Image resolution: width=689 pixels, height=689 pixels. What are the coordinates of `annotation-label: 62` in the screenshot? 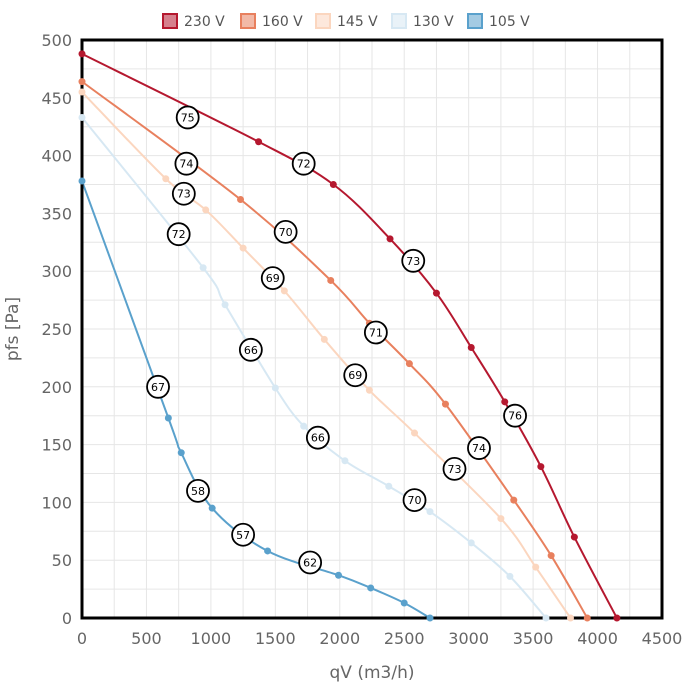 It's located at (310, 563).